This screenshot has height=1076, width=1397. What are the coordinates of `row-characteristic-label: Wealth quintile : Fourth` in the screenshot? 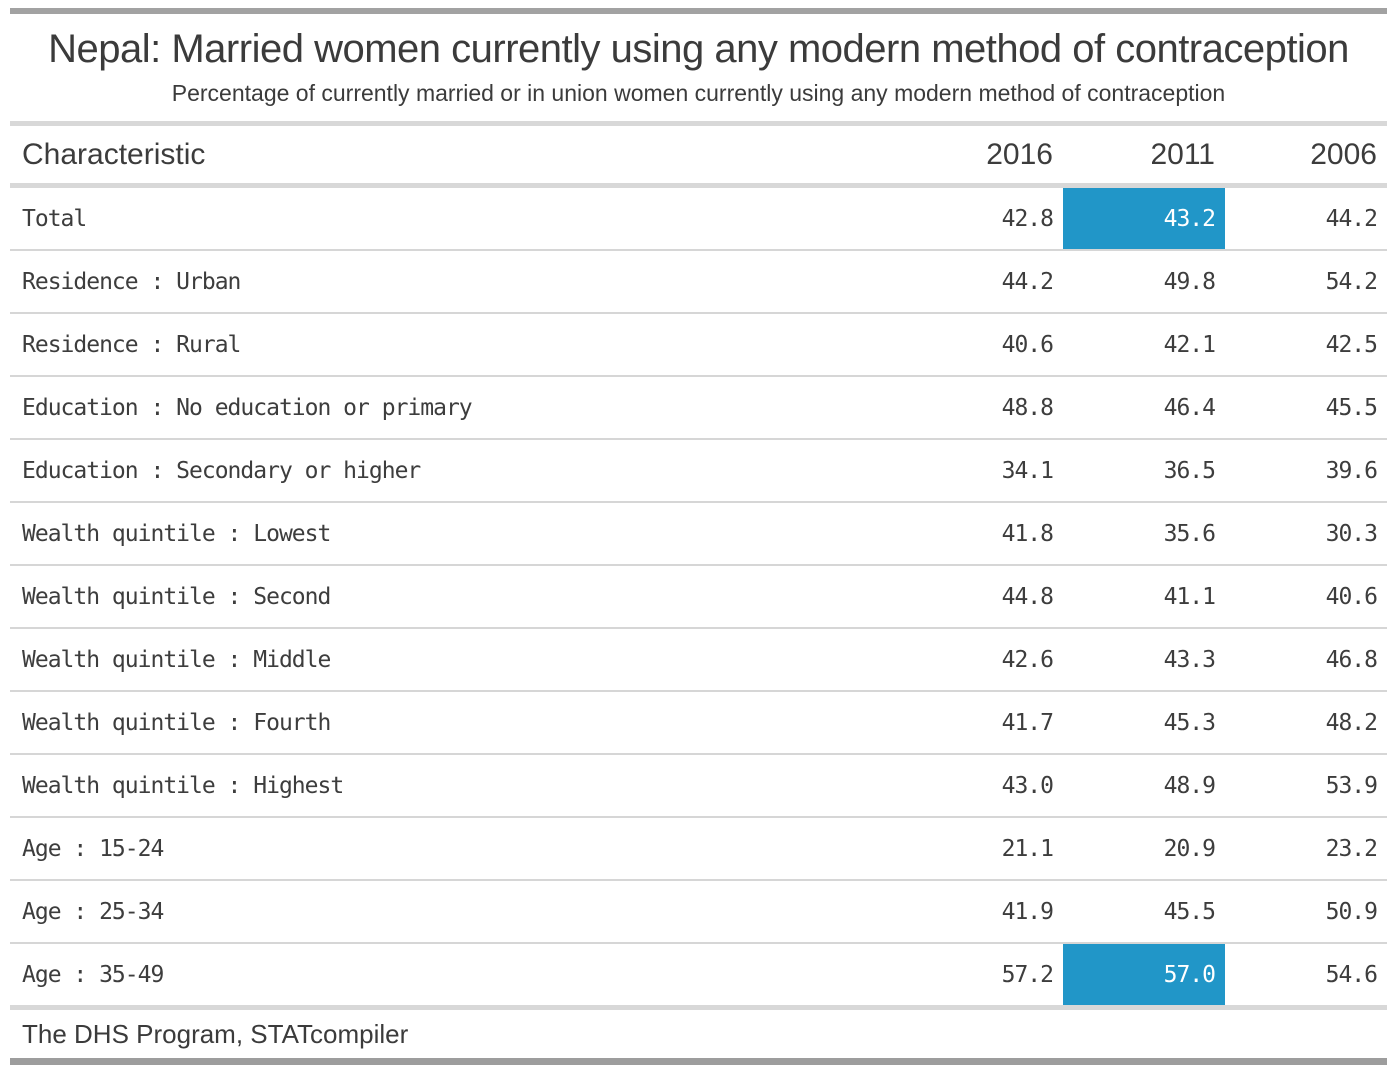 It's located at (176, 722).